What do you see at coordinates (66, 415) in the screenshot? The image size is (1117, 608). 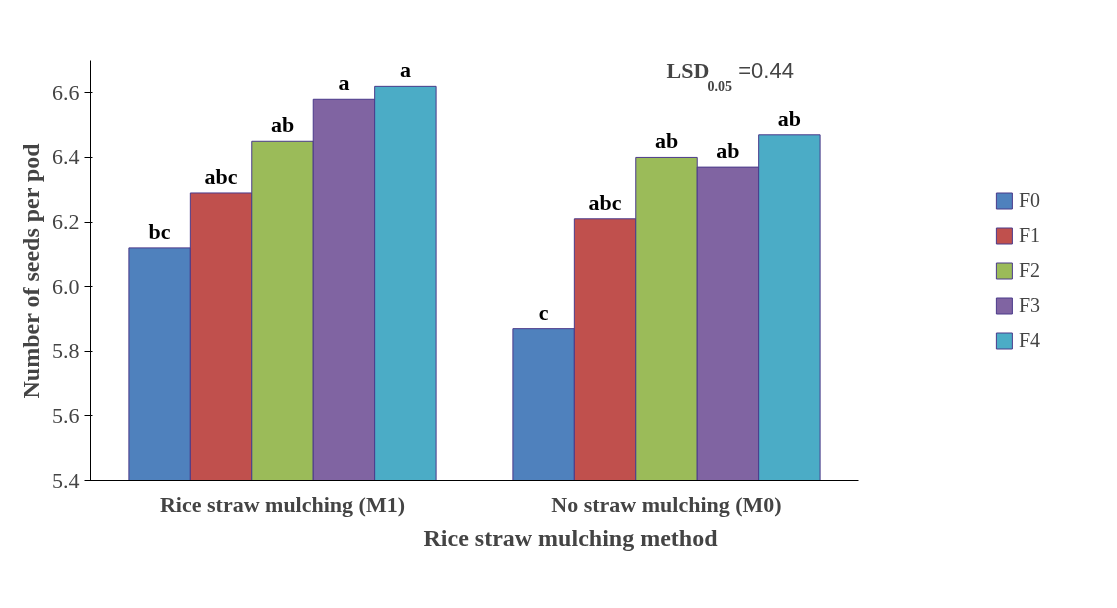 I see `y-tick-label: 5.6` at bounding box center [66, 415].